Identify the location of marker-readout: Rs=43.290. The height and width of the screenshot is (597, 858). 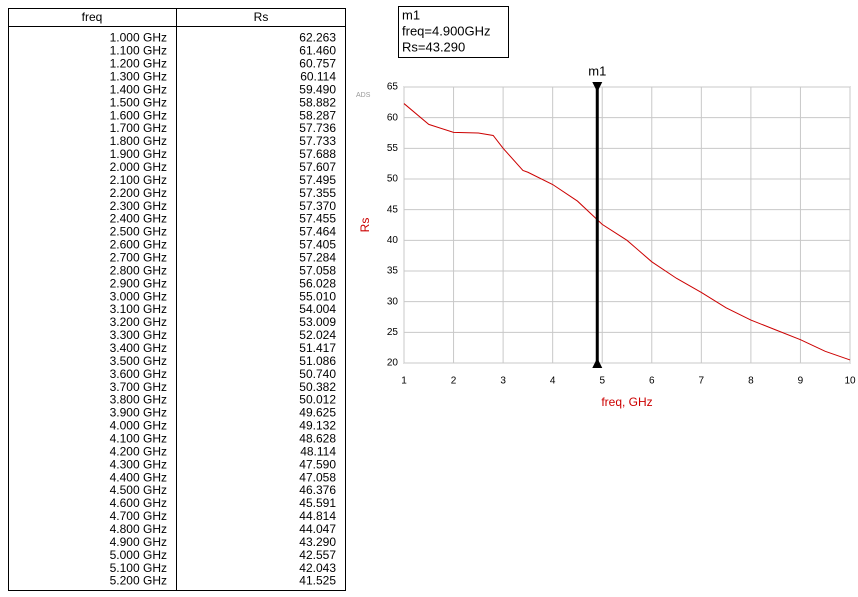
(433, 46).